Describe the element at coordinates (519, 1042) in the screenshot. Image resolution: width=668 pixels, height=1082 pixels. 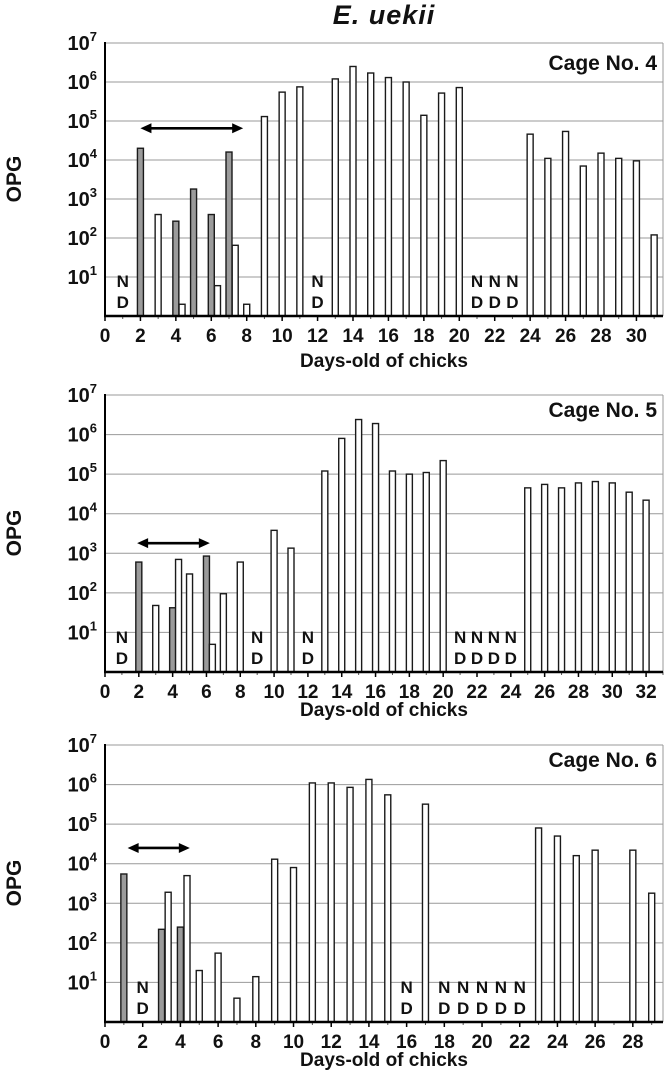
I see `x-tick-label: 22` at that location.